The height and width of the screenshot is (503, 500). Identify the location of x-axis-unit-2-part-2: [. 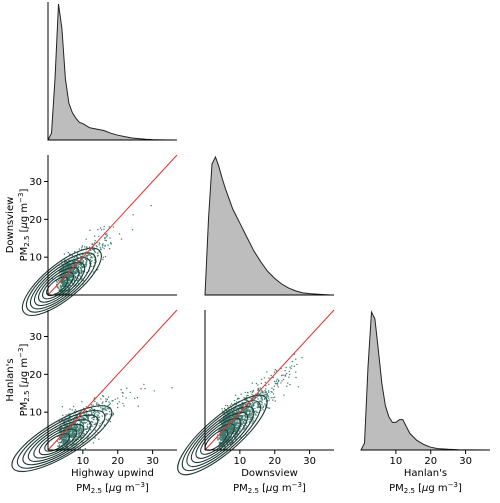
(262, 488).